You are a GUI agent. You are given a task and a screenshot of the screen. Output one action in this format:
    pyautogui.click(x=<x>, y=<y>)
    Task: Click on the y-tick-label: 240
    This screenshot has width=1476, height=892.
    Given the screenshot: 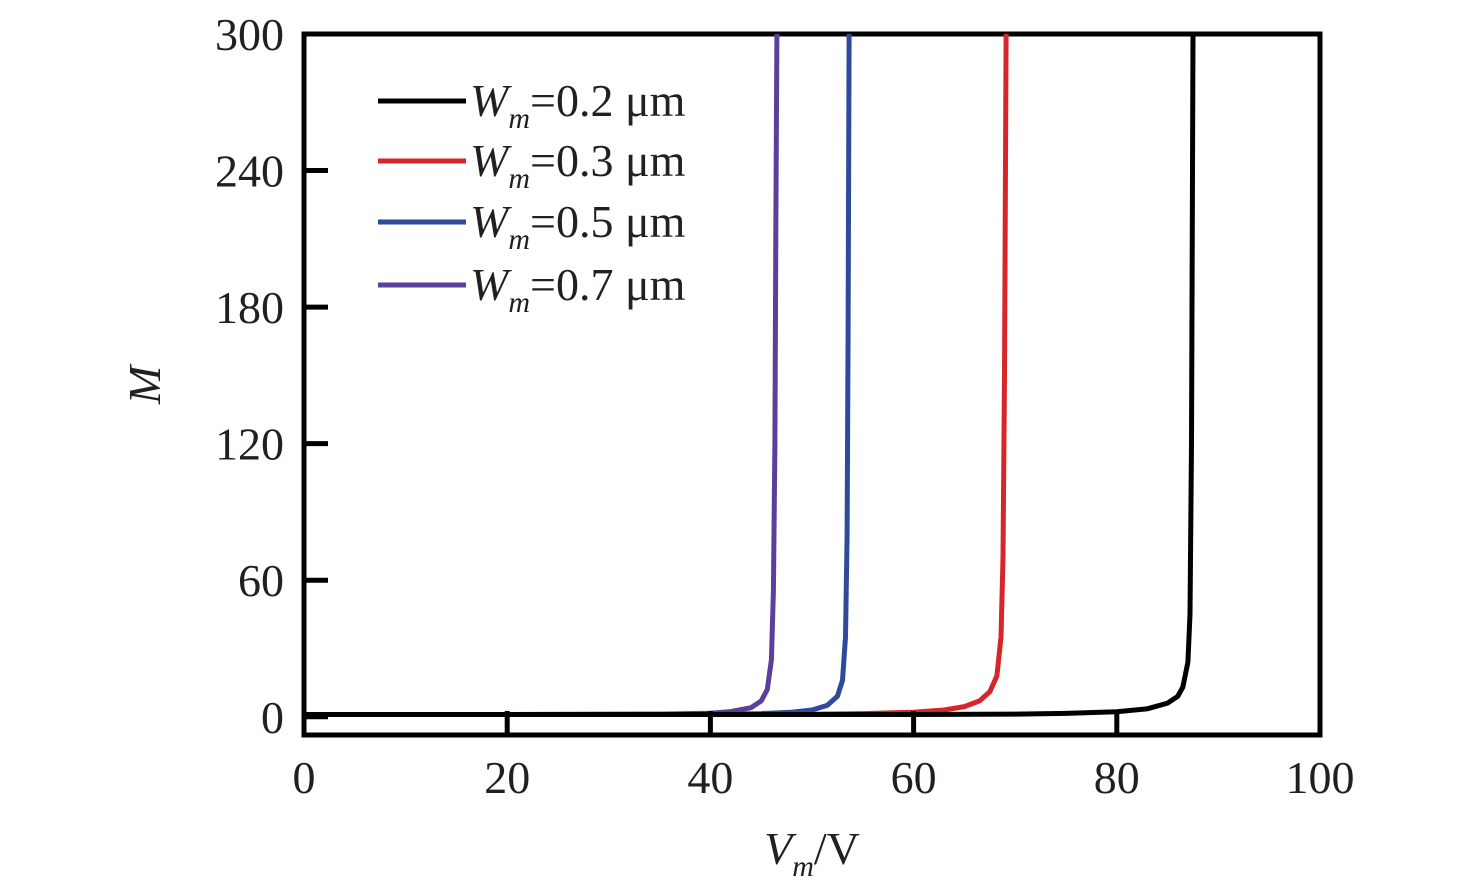 What is the action you would take?
    pyautogui.click(x=249, y=171)
    